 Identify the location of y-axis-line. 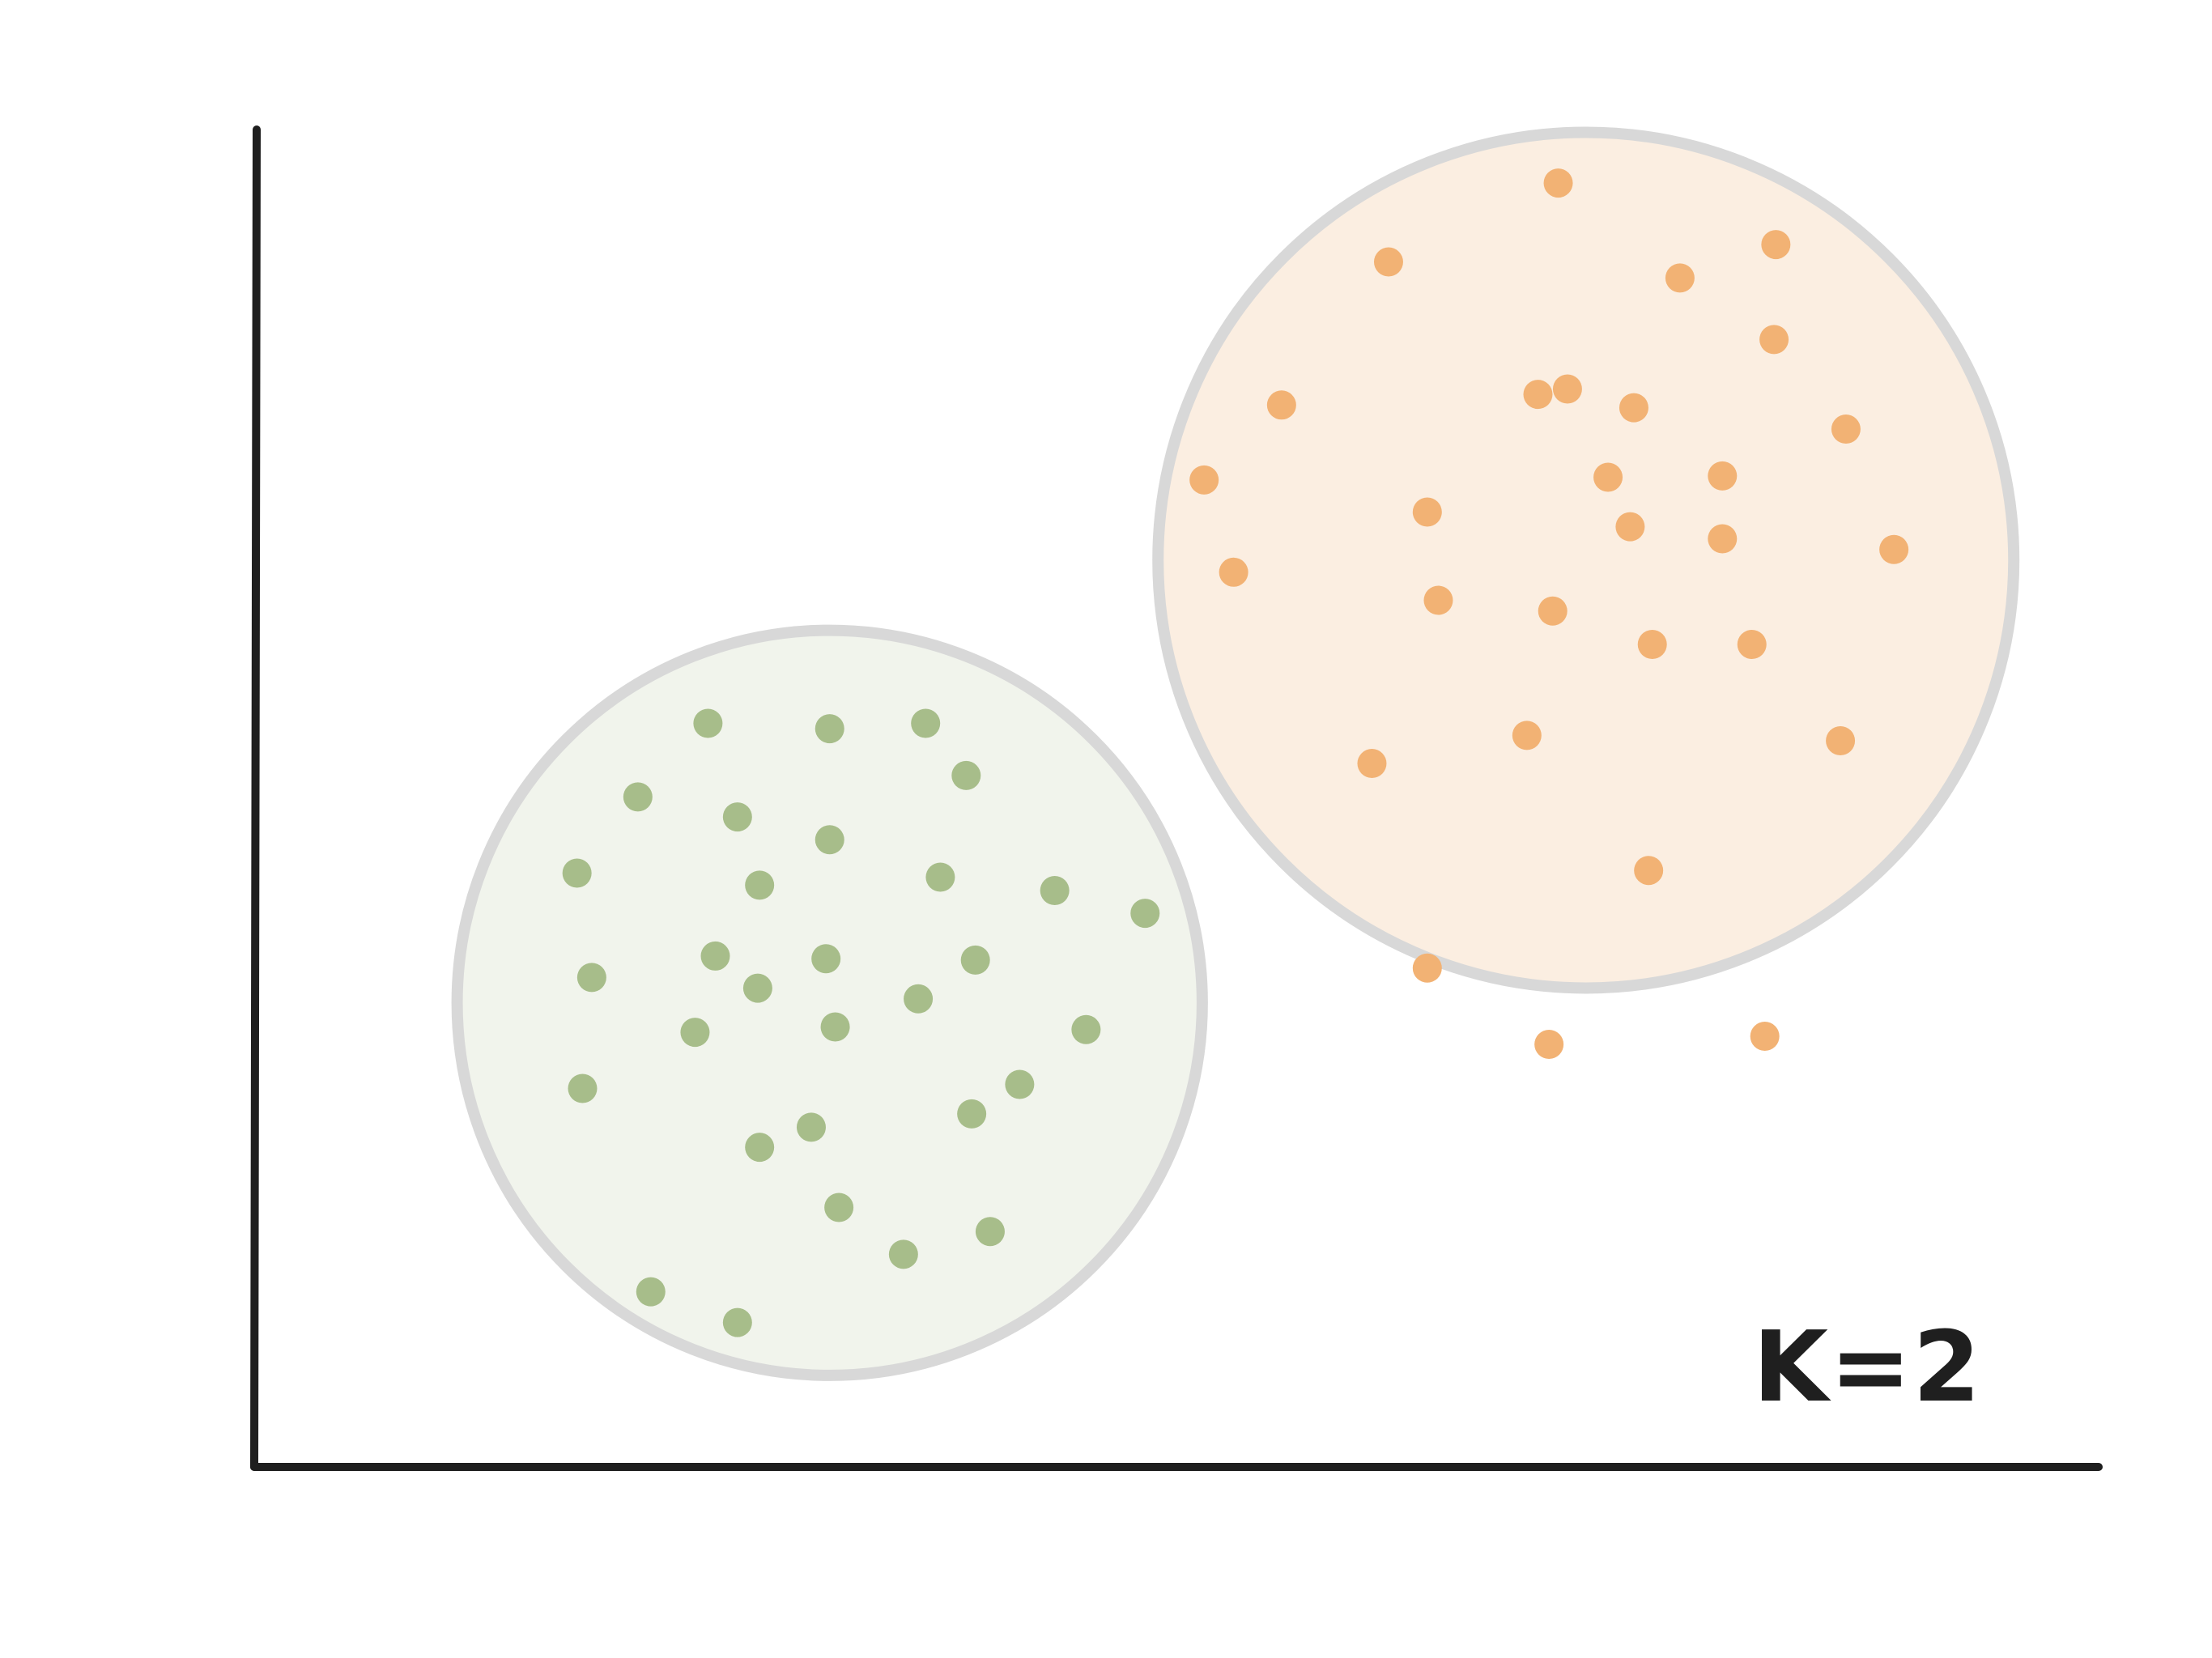
(256, 798).